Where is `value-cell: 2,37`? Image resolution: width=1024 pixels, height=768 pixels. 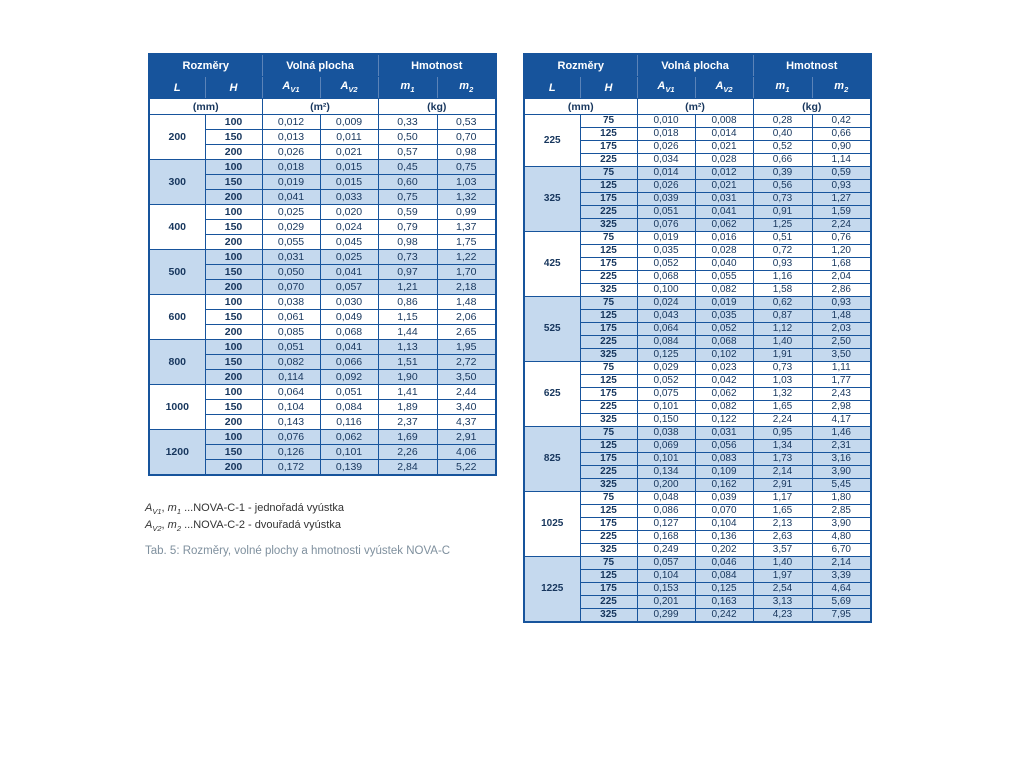 value-cell: 2,37 is located at coordinates (407, 422).